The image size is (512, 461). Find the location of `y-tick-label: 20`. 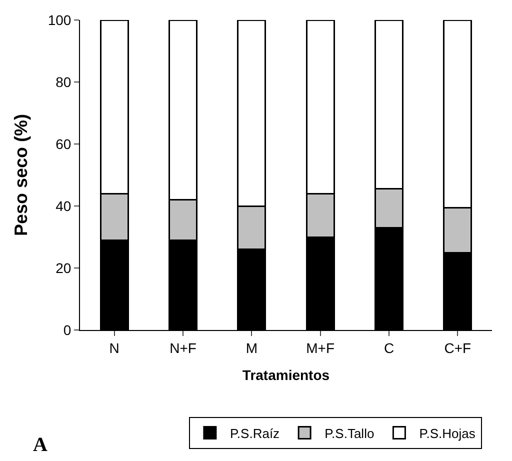

y-tick-label: 20 is located at coordinates (64, 268).